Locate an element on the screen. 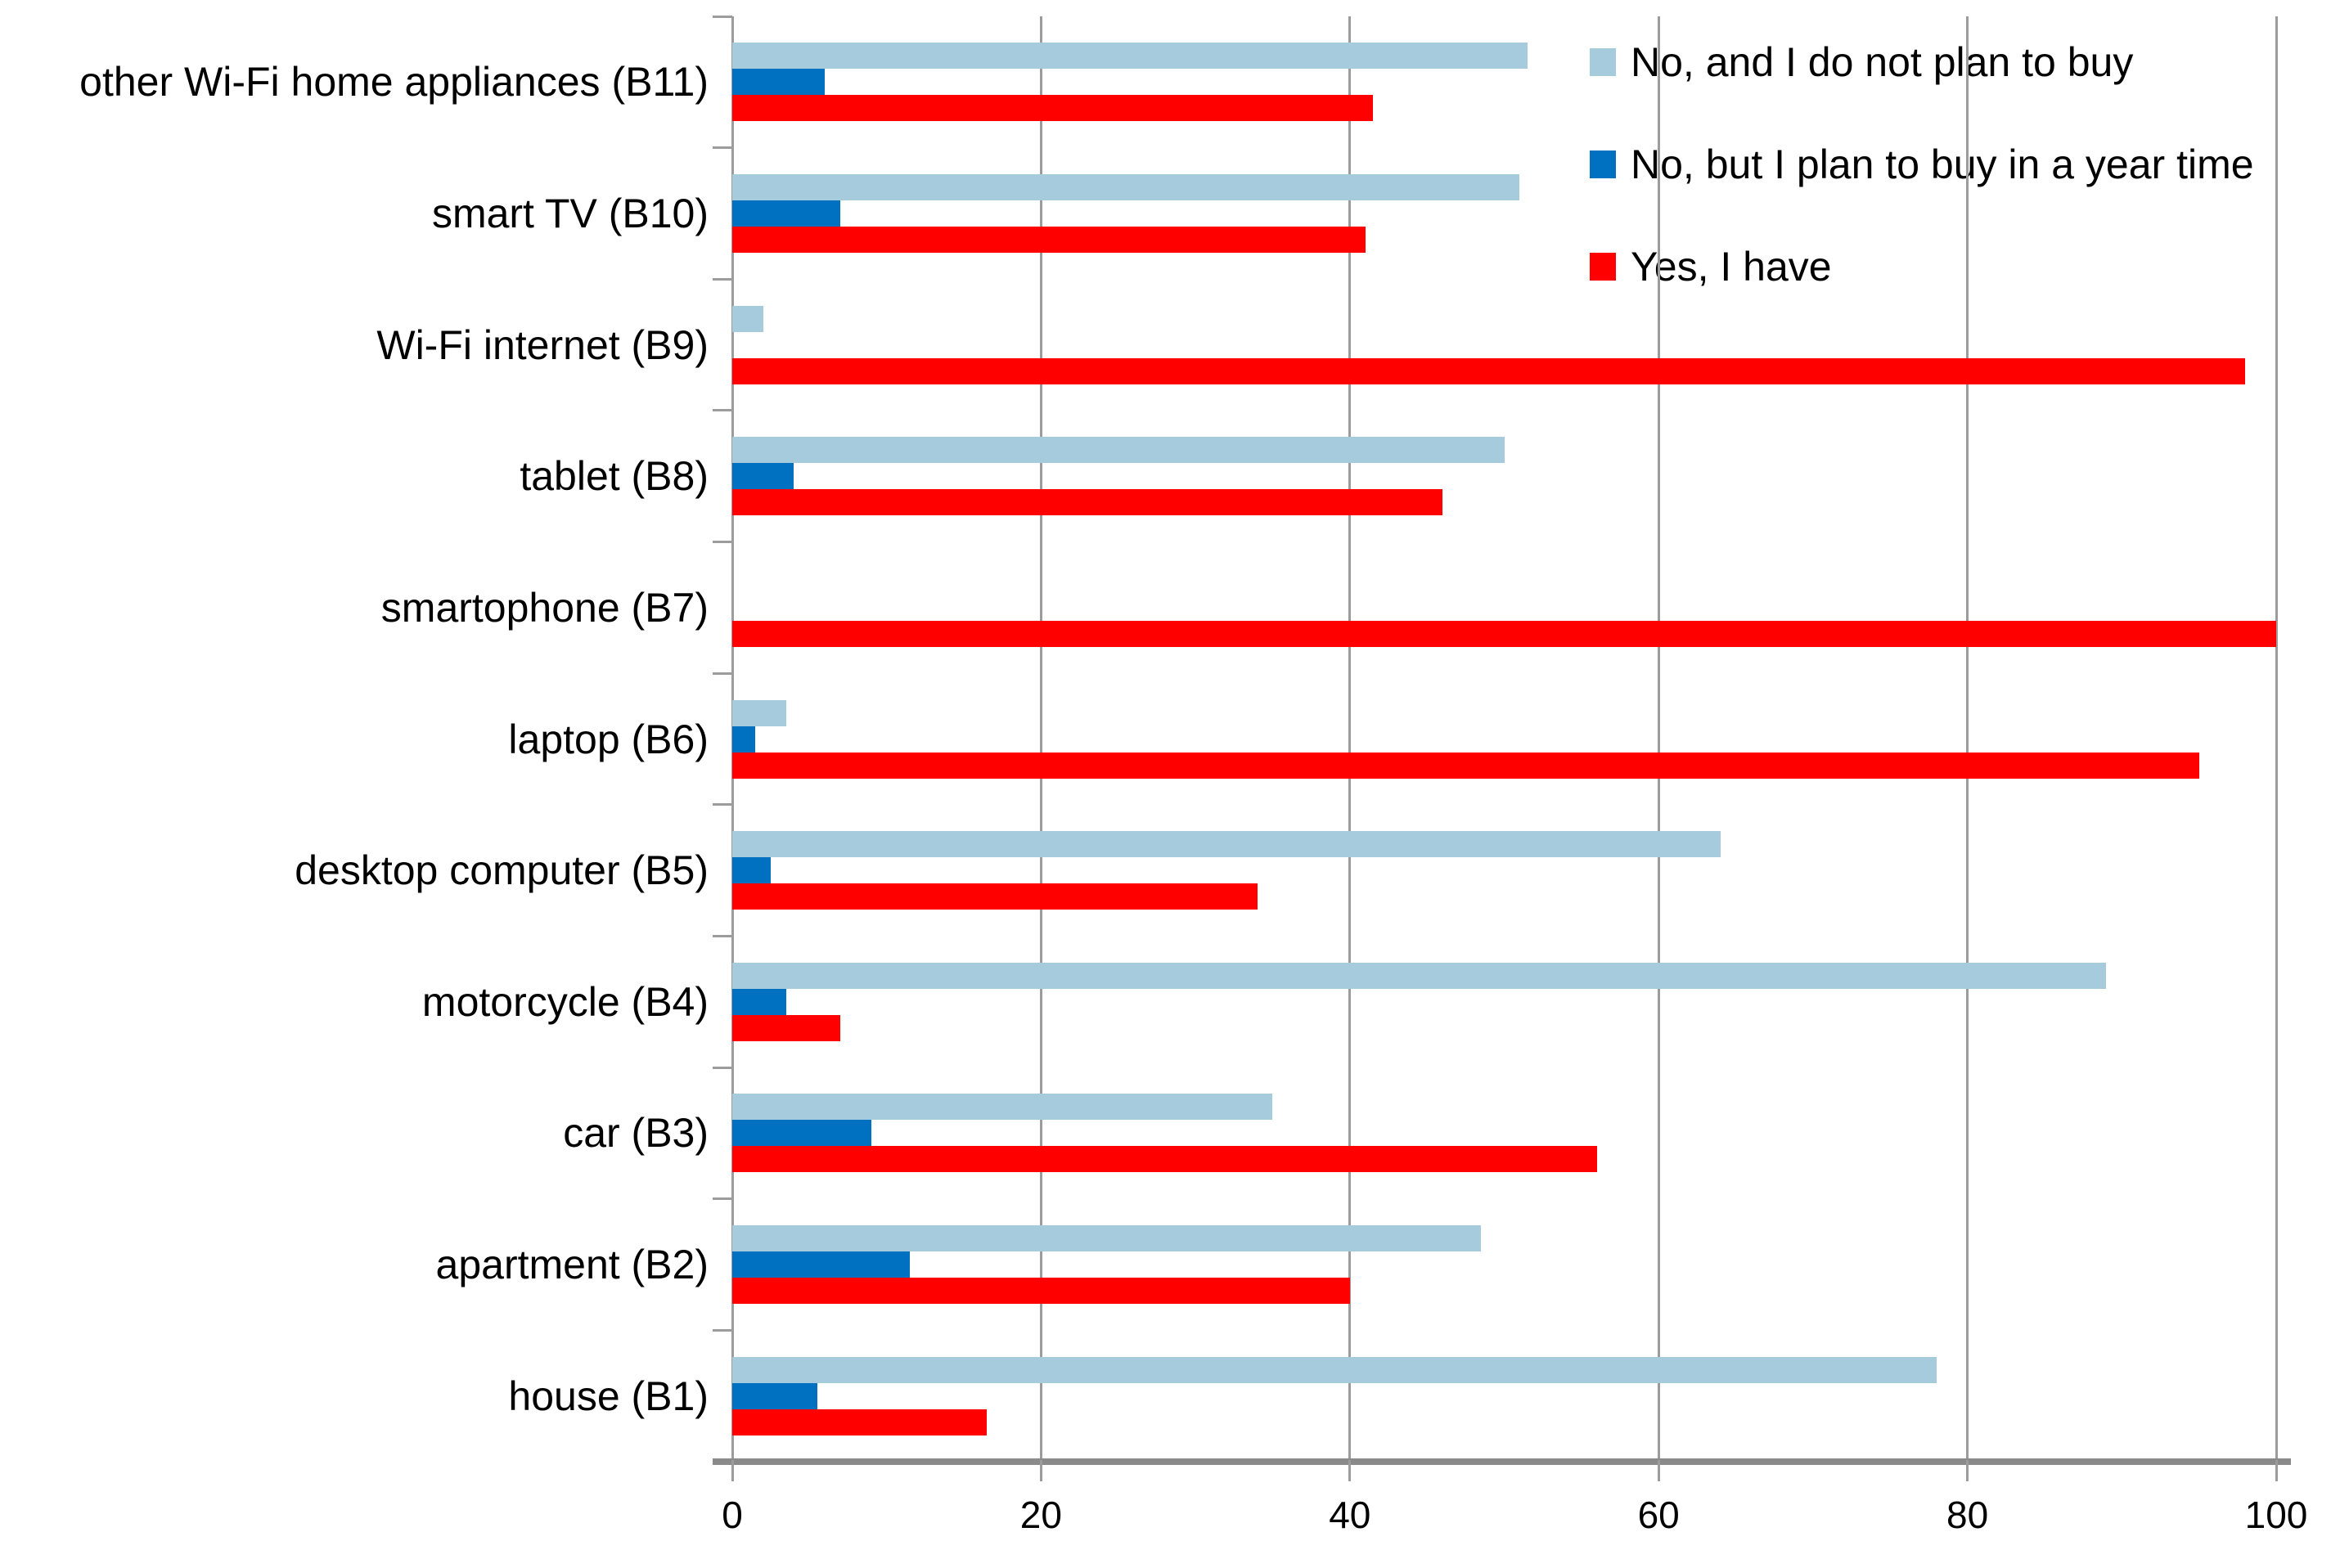  legend-swatch-dark-blue is located at coordinates (1603, 164).